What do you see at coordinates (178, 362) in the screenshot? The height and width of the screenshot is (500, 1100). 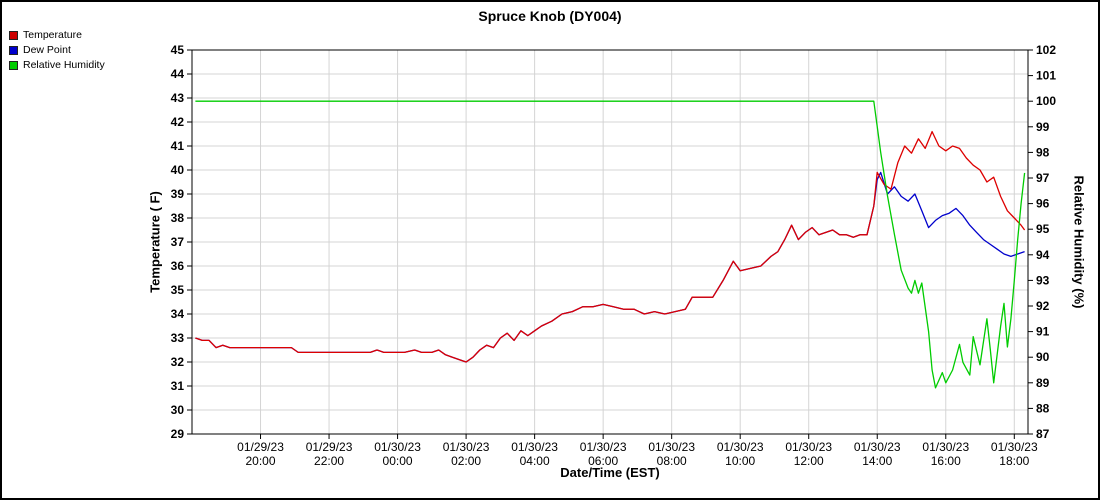 I see `y-left-tick-label: 32` at bounding box center [178, 362].